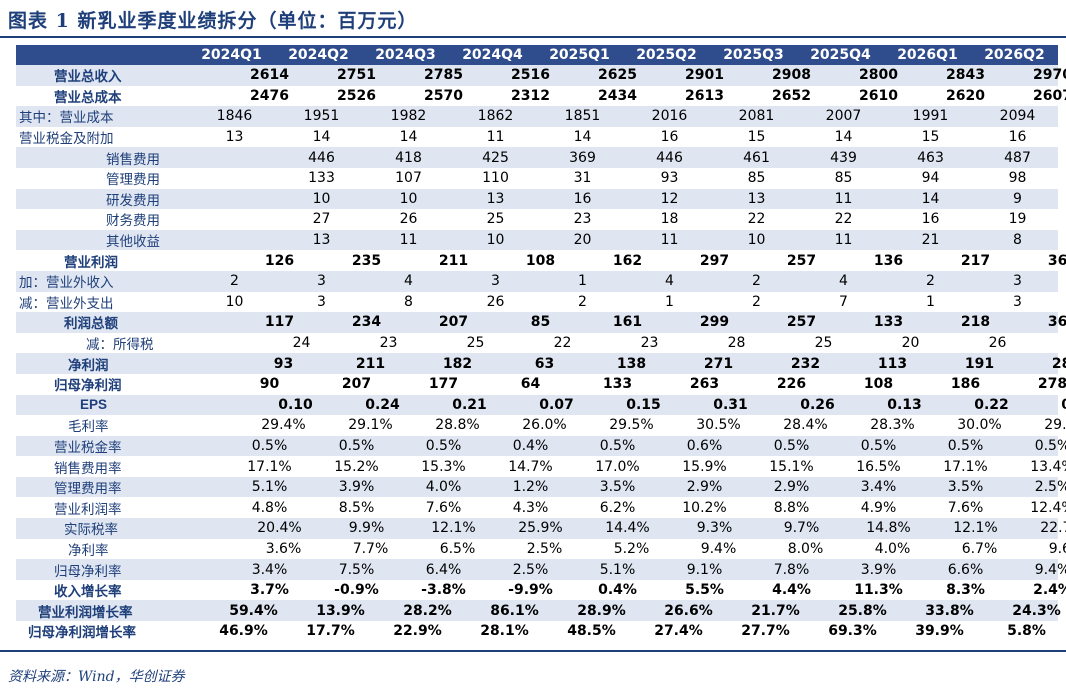 Image resolution: width=1066 pixels, height=690 pixels. What do you see at coordinates (617, 590) in the screenshot?
I see `table-cell: 0.4%` at bounding box center [617, 590].